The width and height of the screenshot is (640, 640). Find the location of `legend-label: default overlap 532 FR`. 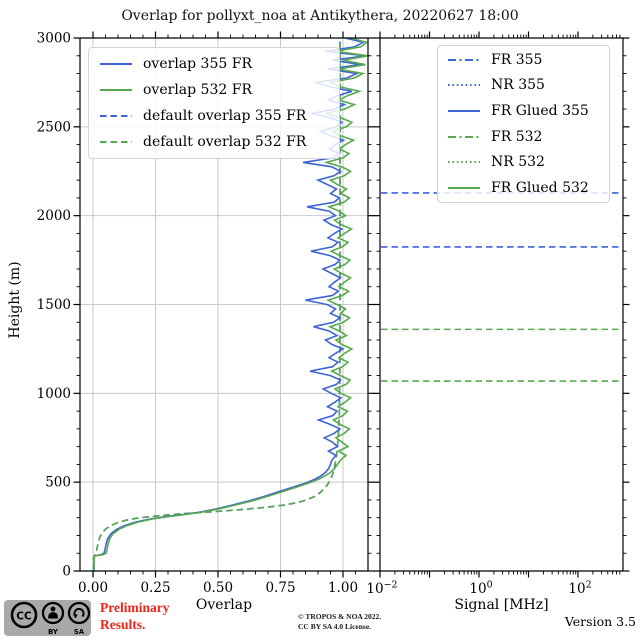

legend-label: default overlap 532 FR is located at coordinates (225, 142).